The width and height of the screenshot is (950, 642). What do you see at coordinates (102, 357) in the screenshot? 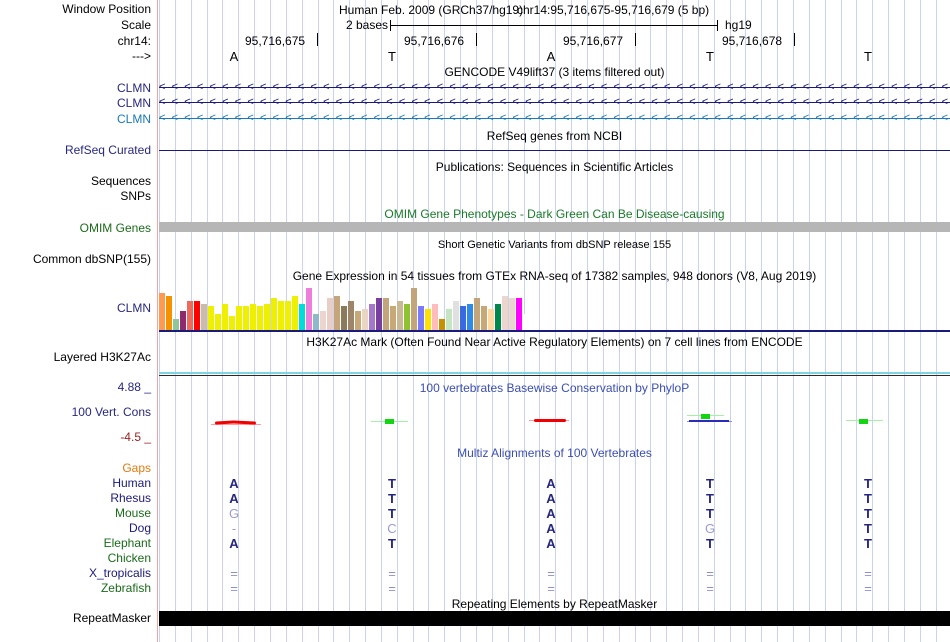
I see `label-layered-h3k27ac: Layered H3K27Ac` at bounding box center [102, 357].